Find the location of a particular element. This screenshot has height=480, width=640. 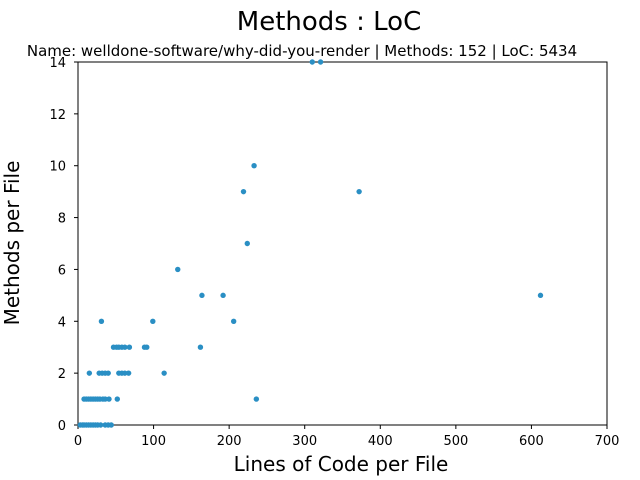

x-axis-label: Lines of Code per File is located at coordinates (341, 464).